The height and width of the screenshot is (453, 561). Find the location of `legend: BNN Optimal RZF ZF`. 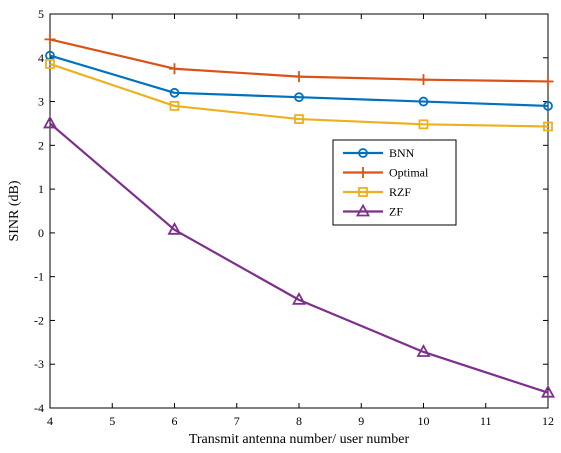

legend: BNN Optimal RZF ZF is located at coordinates (394, 182).